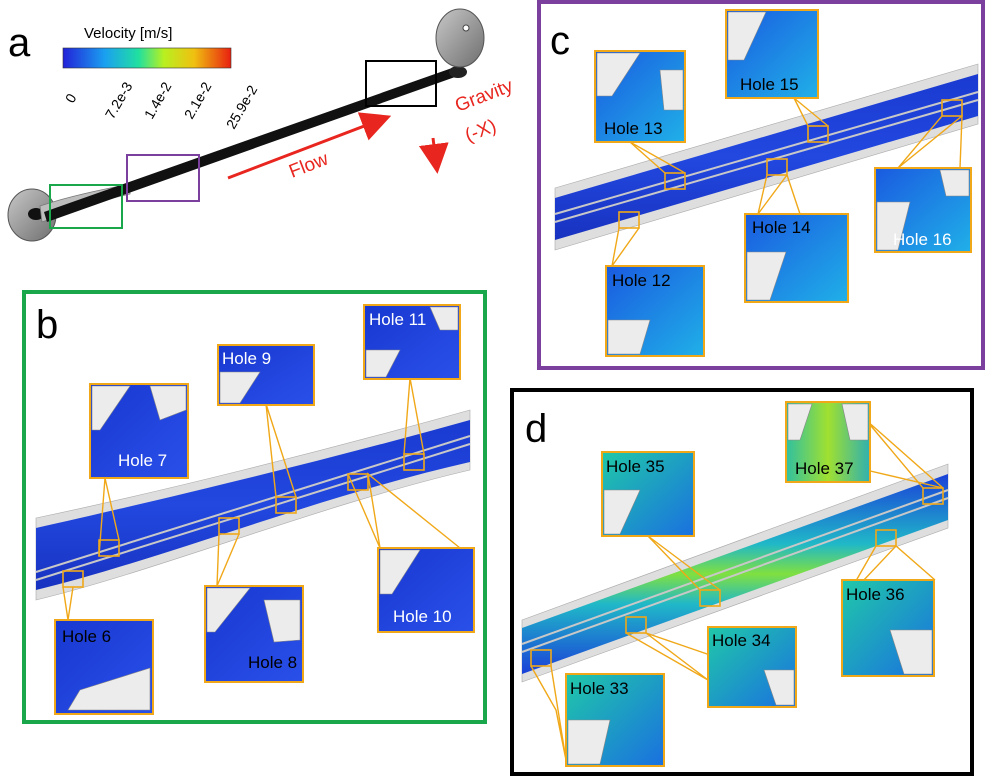  I want to click on outlet-vent, so click(466, 28).